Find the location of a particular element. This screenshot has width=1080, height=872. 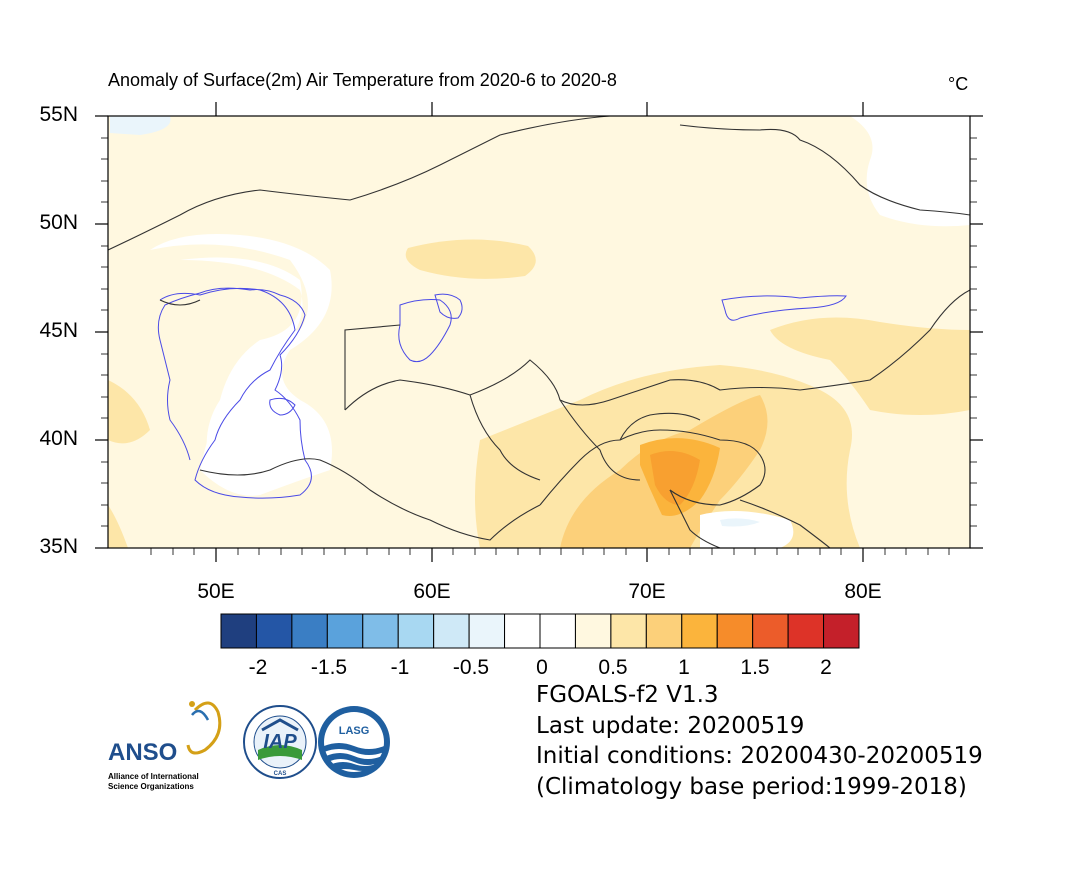

colorbar-label: -1 is located at coordinates (400, 667).